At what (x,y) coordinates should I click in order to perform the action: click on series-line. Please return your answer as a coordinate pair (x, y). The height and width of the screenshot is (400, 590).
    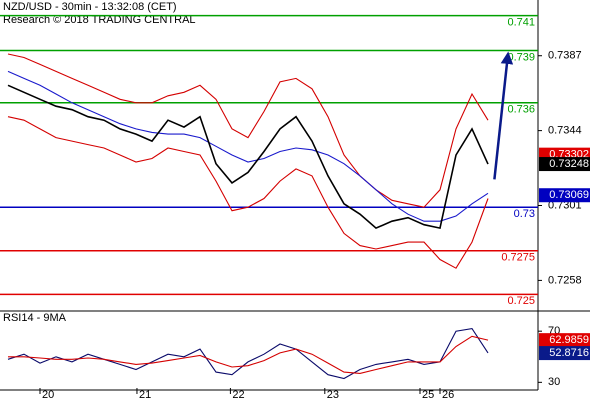
    Looking at the image, I should click on (248, 353).